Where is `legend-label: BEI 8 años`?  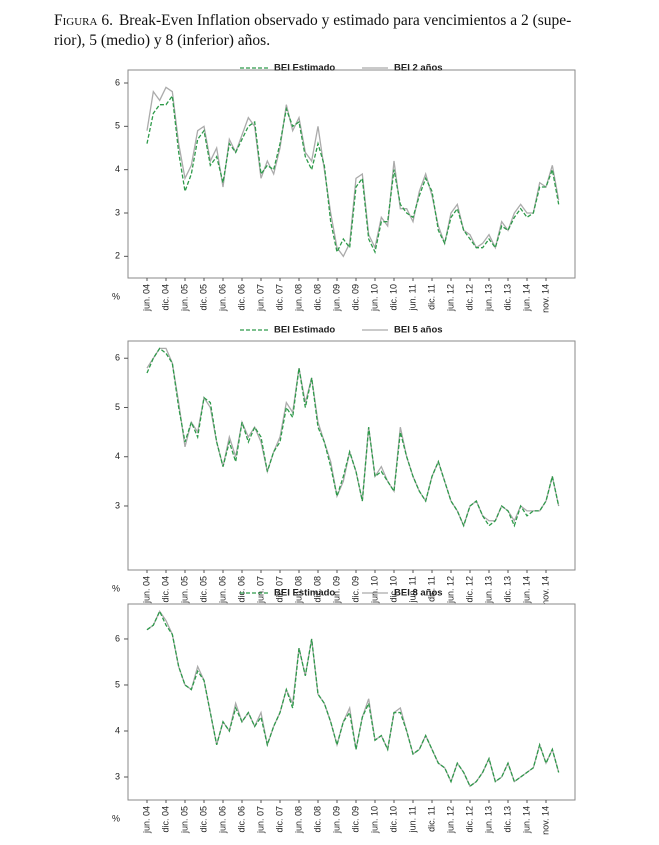
legend-label: BEI 8 años is located at coordinates (418, 593).